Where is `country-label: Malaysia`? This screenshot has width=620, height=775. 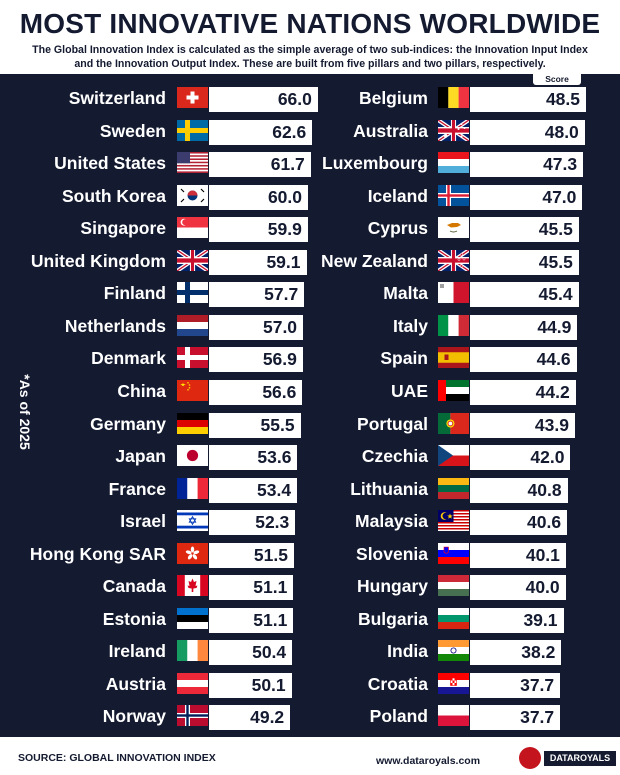 country-label: Malaysia is located at coordinates (391, 521).